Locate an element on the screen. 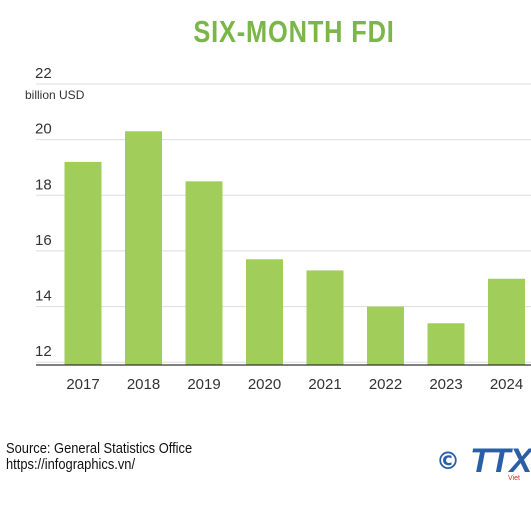  y-tick-label: 12 is located at coordinates (43, 351).